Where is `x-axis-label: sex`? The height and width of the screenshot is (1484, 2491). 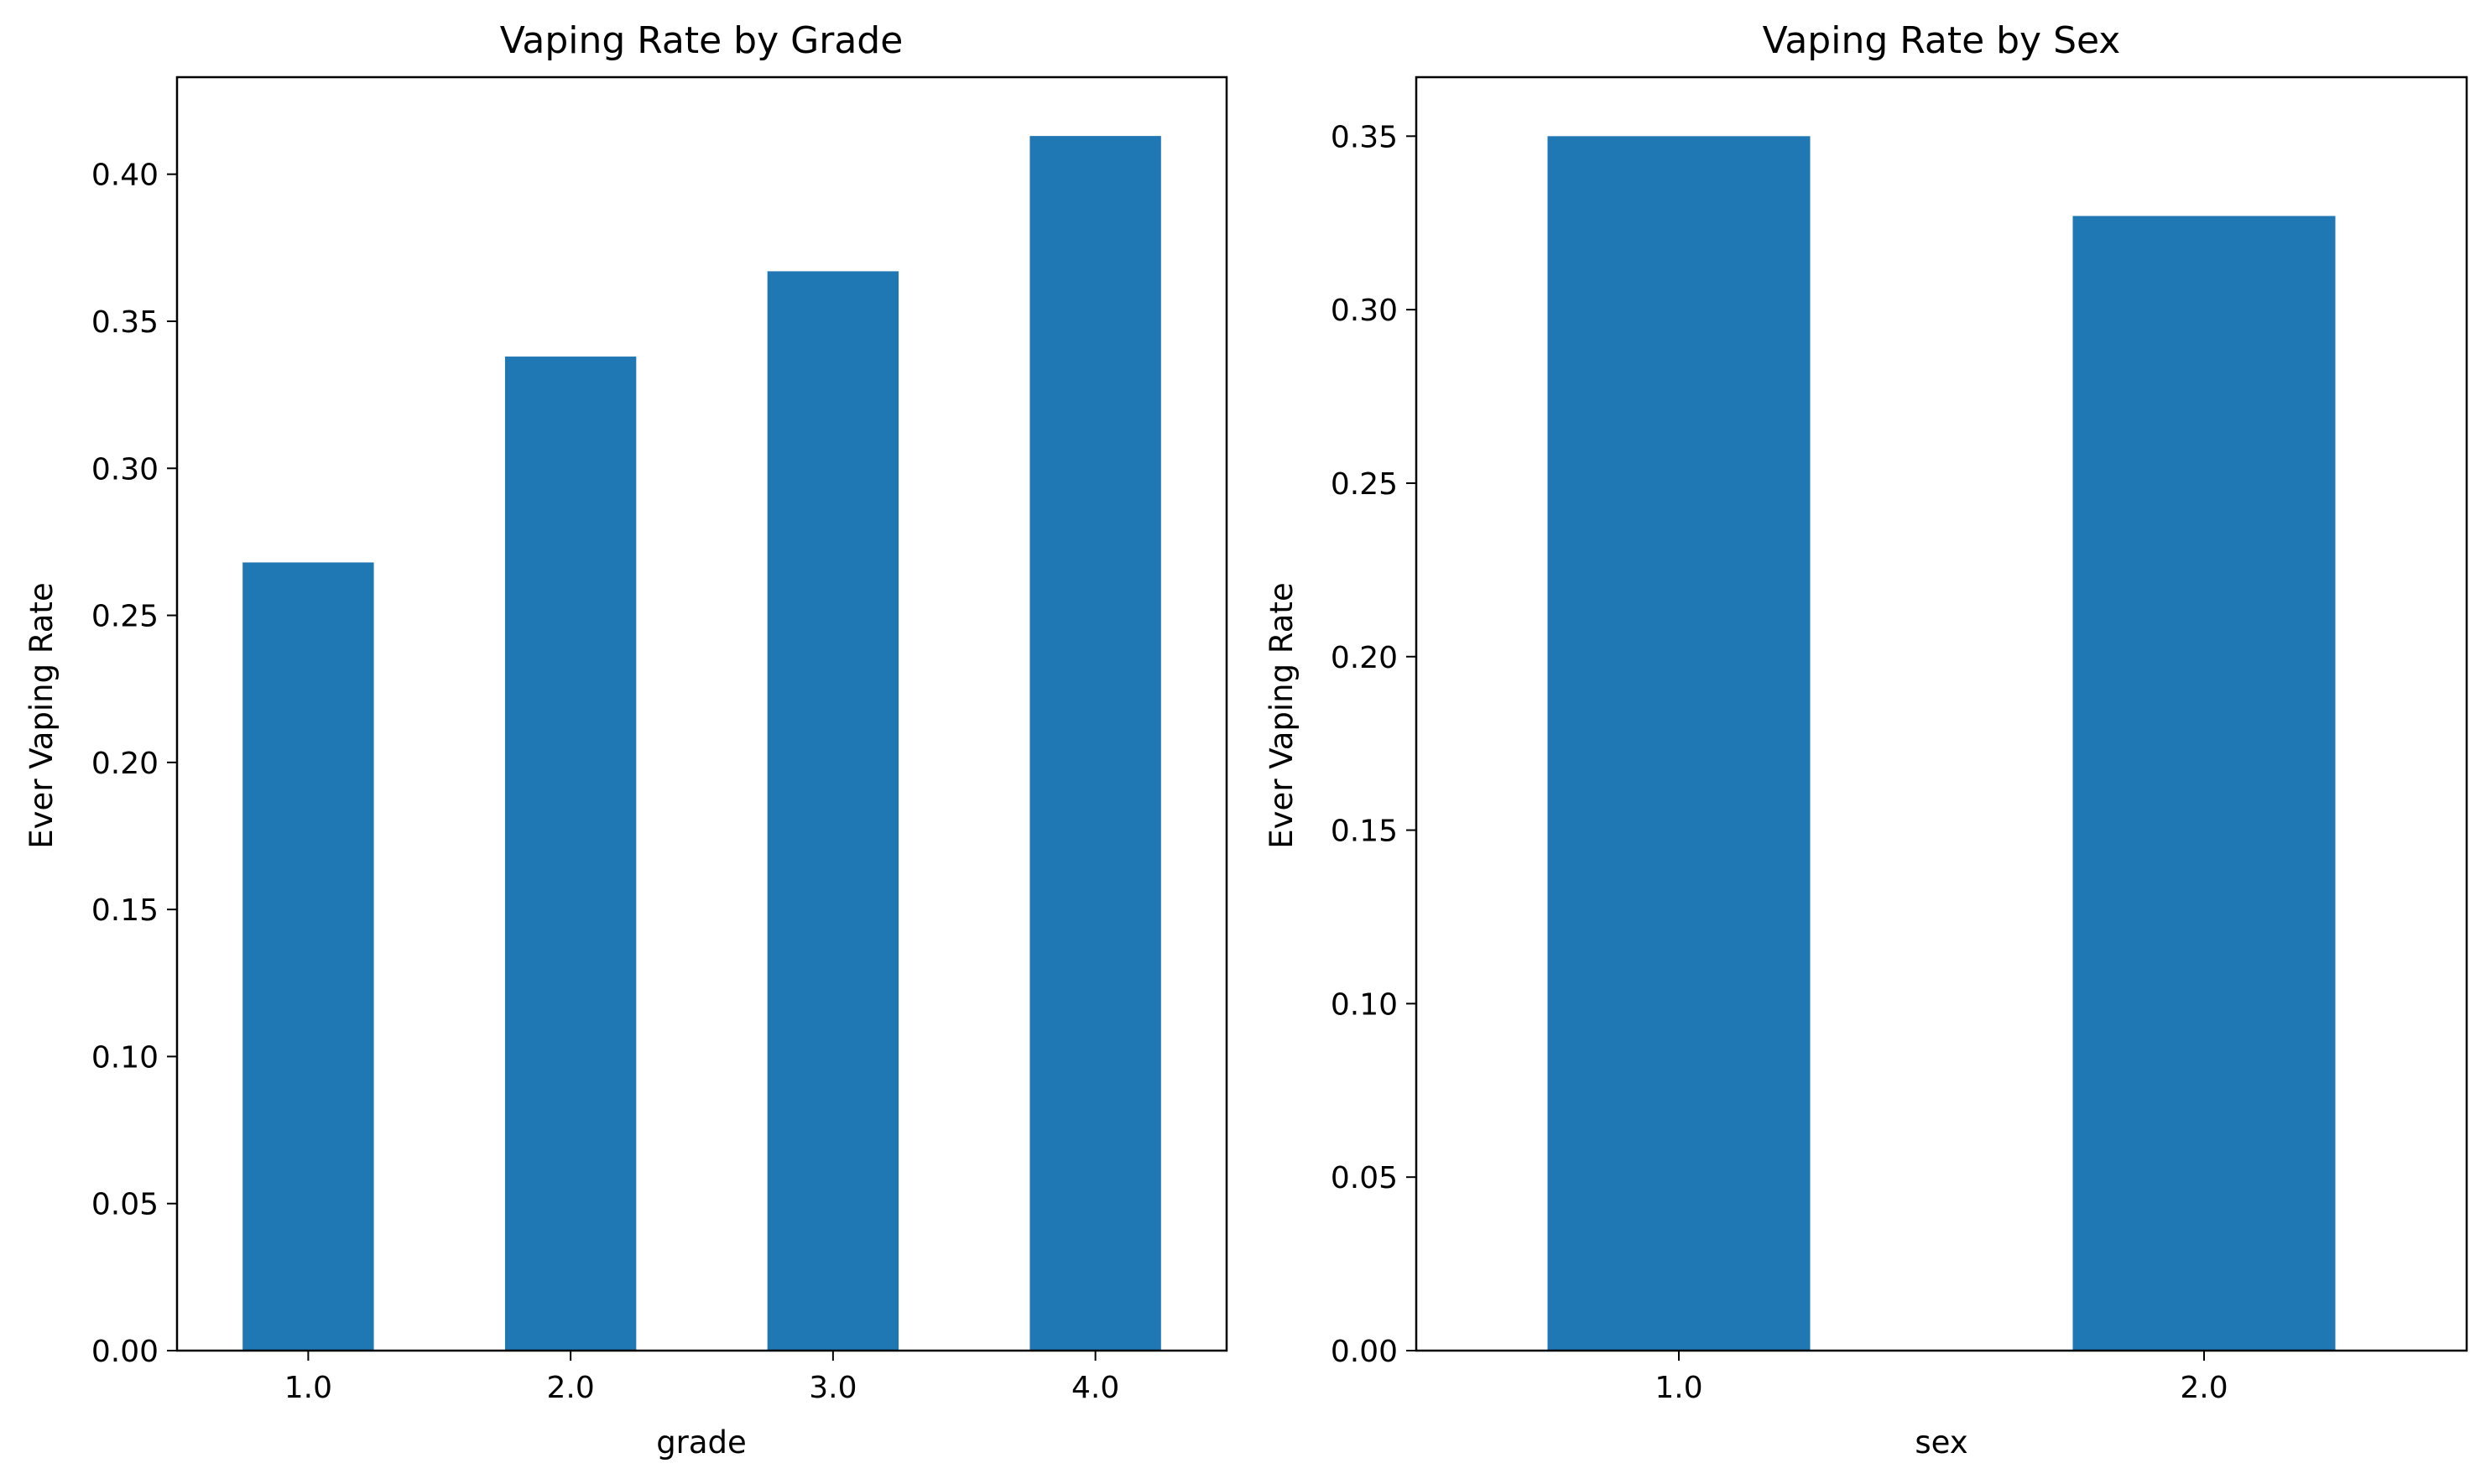 x-axis-label: sex is located at coordinates (1941, 1442).